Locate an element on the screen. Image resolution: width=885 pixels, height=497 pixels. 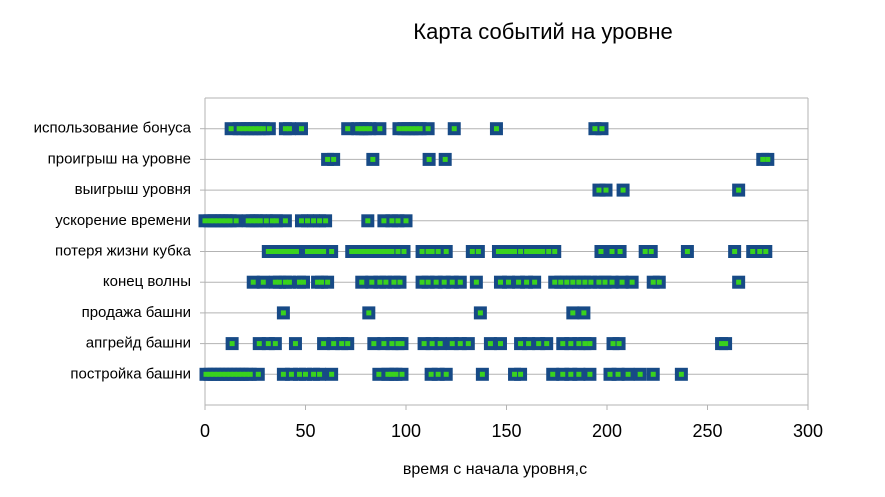
chart-title: Карта событий на уровне is located at coordinates (542, 31).